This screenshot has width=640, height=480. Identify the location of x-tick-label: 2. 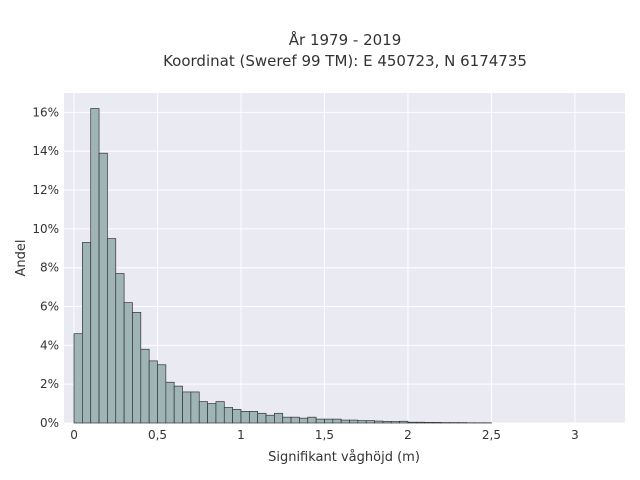
(408, 435).